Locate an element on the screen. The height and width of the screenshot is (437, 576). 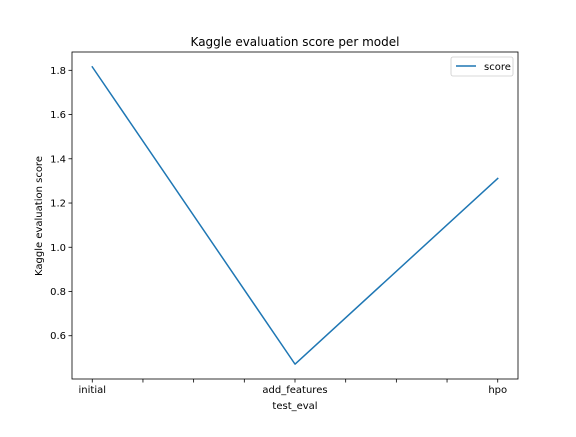
y-tick-label: 1.2 is located at coordinates (58, 204).